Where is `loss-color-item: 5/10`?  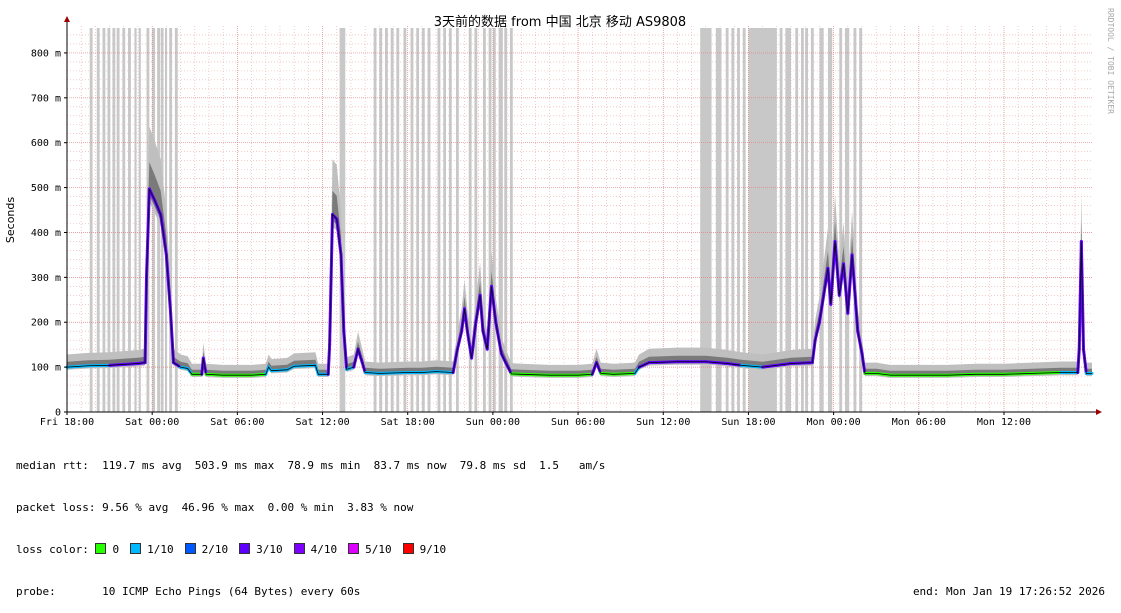
loss-color-item: 5/10 is located at coordinates (370, 549).